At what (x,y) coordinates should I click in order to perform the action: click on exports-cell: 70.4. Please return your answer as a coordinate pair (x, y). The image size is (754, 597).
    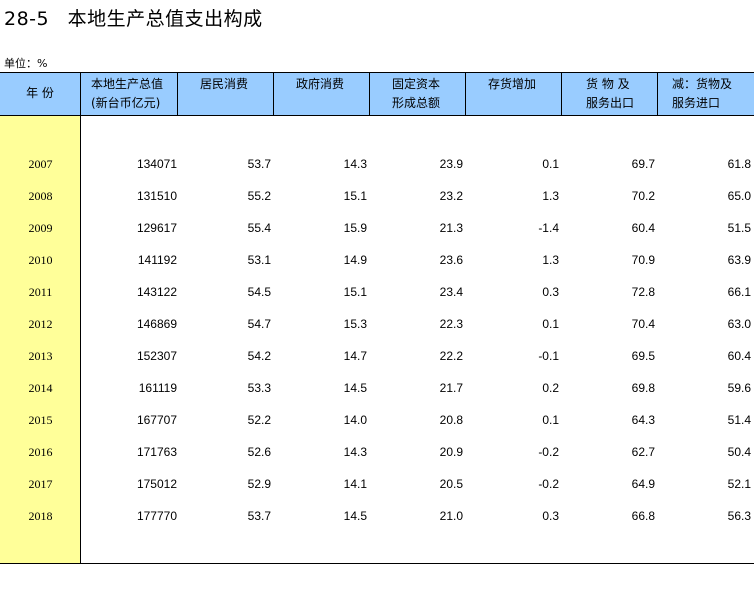
    Looking at the image, I should click on (643, 324).